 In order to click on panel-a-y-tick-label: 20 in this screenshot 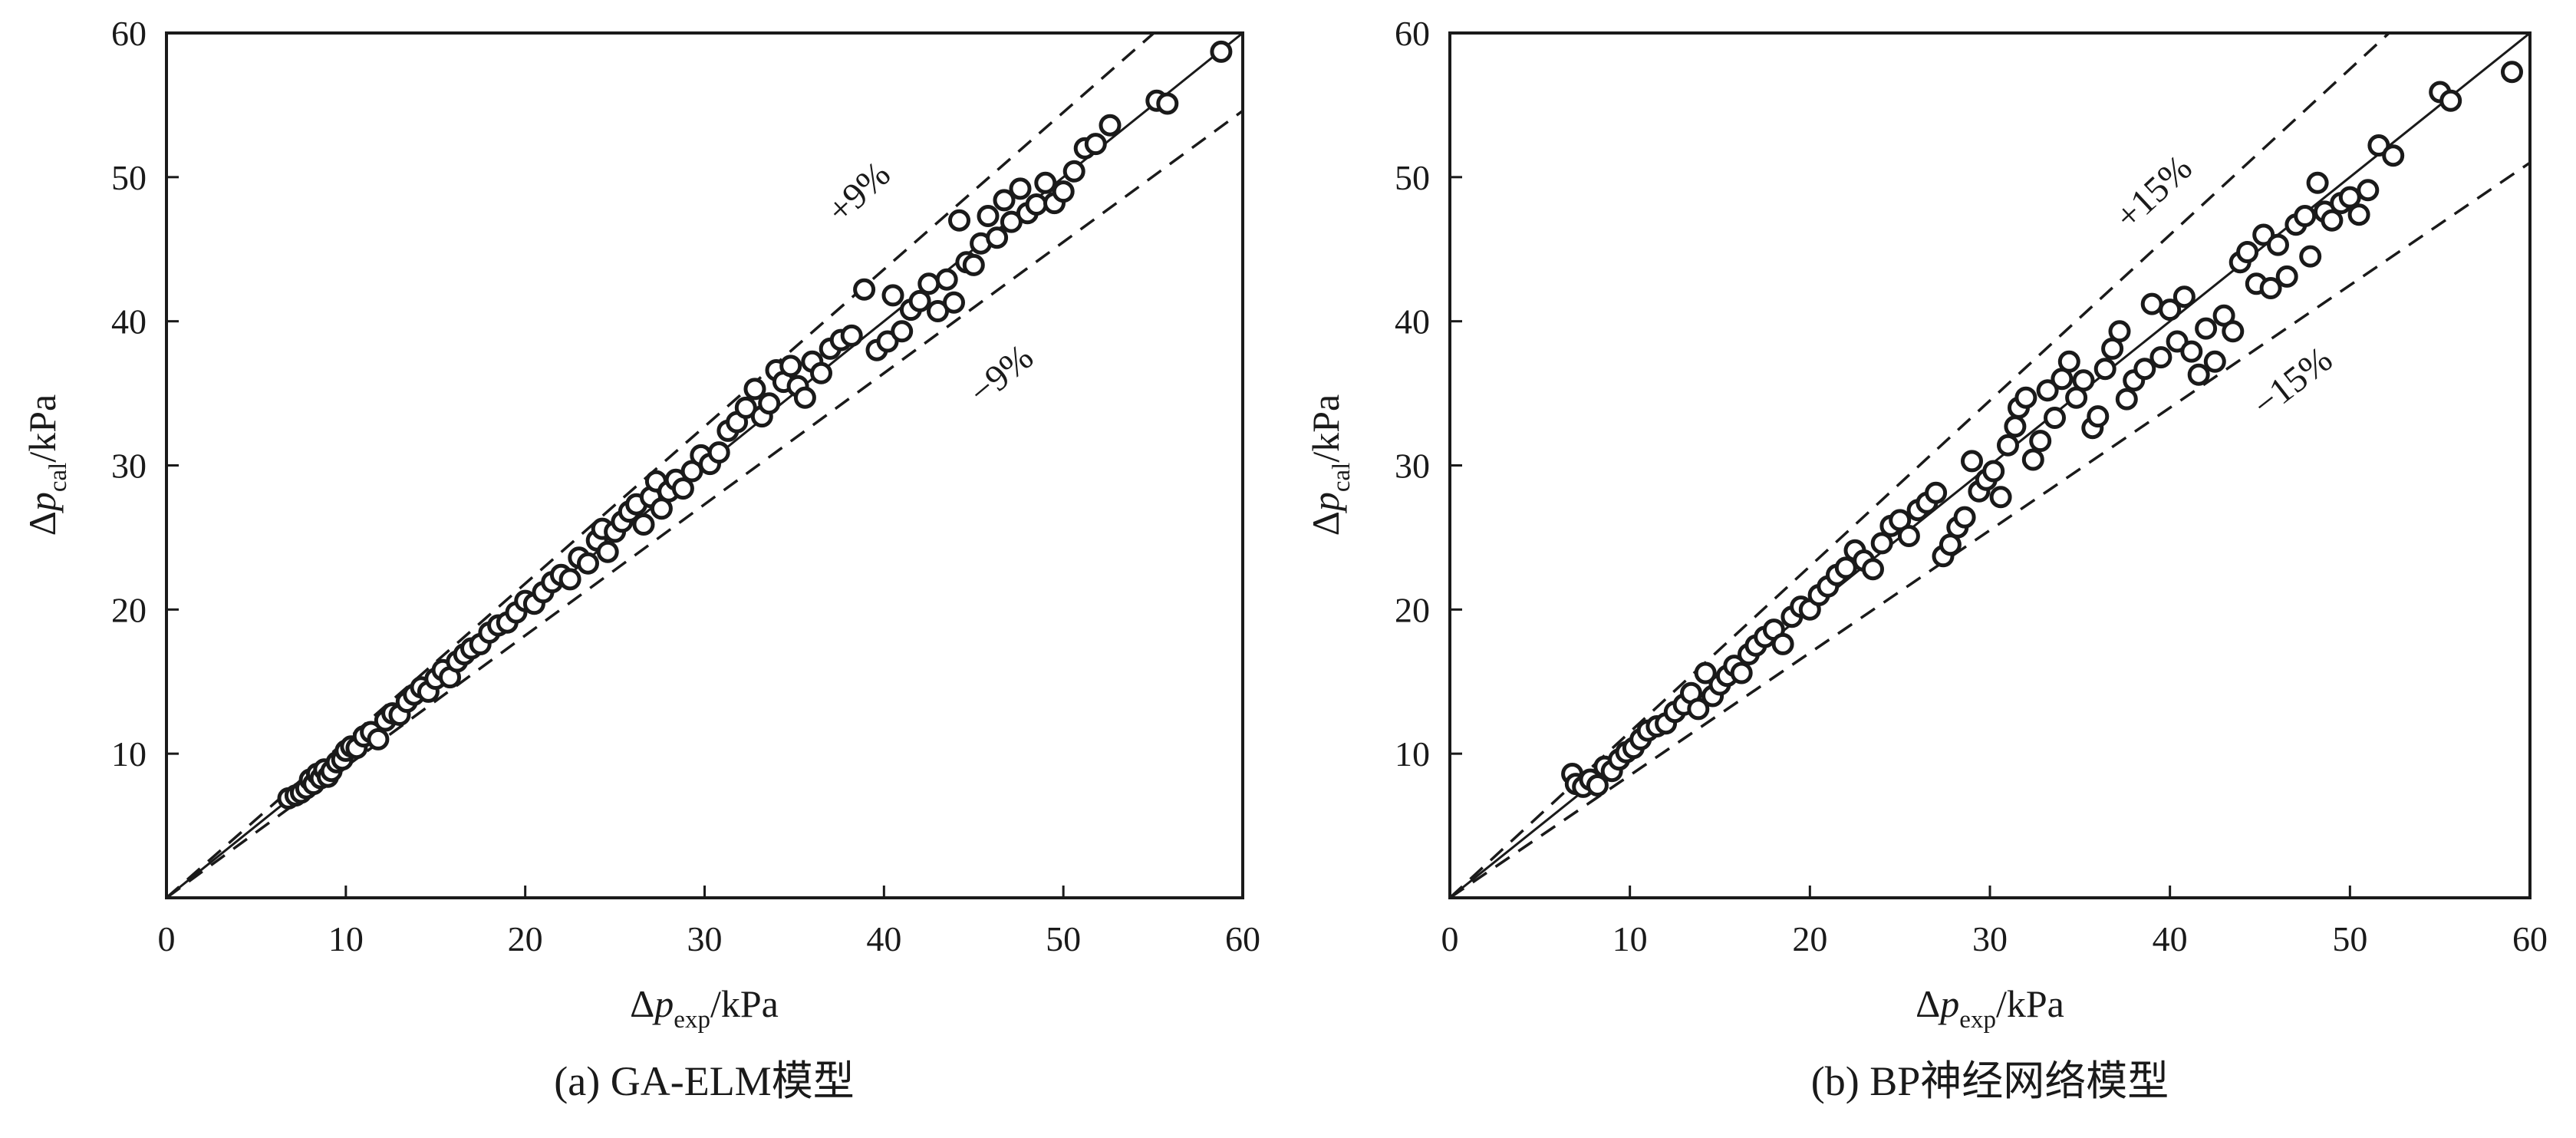, I will do `click(129, 609)`.